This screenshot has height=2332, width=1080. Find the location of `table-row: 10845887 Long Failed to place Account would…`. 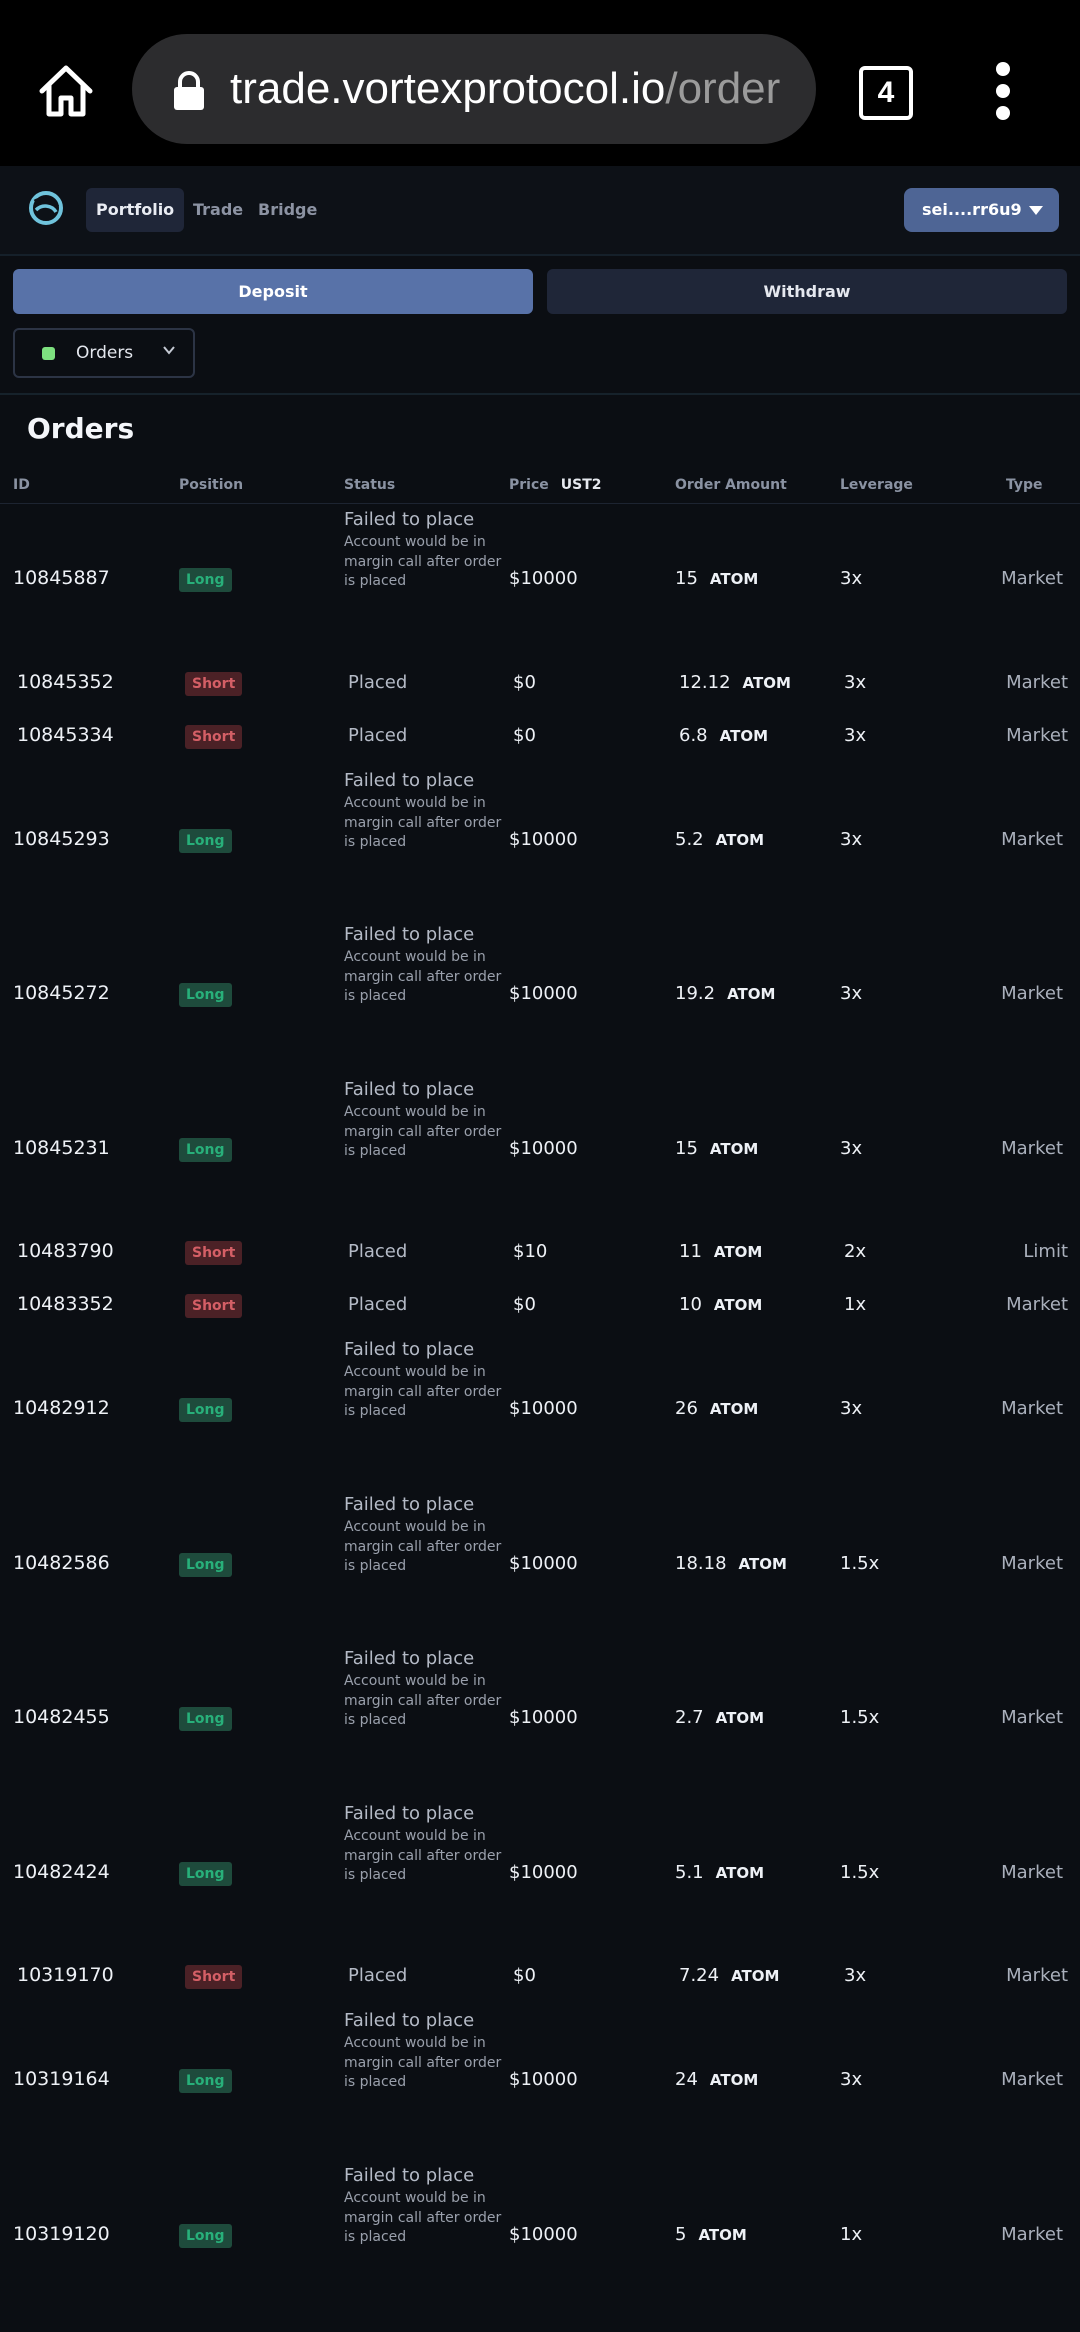

table-row: 10845887 Long Failed to place Account would… is located at coordinates (540, 579).